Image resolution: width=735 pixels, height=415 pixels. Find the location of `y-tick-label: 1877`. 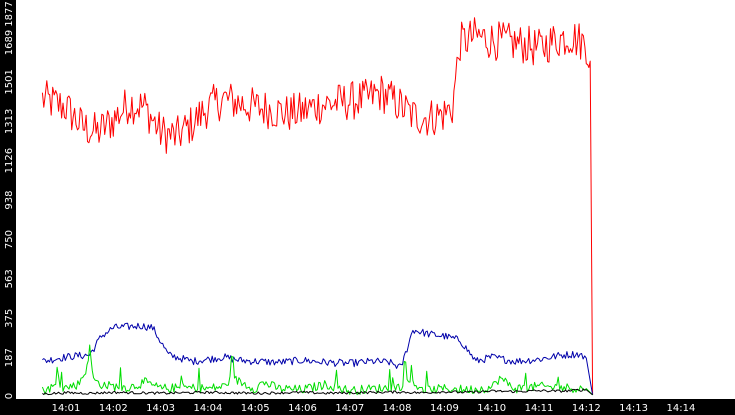

y-tick-label: 1877 is located at coordinates (9, 13).